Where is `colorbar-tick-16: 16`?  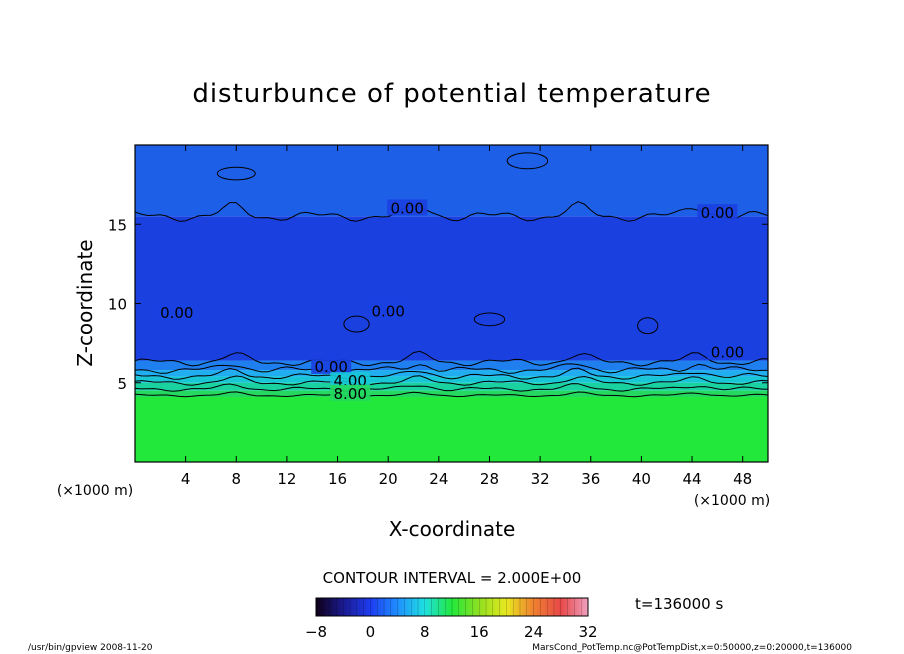 colorbar-tick-16: 16 is located at coordinates (479, 632).